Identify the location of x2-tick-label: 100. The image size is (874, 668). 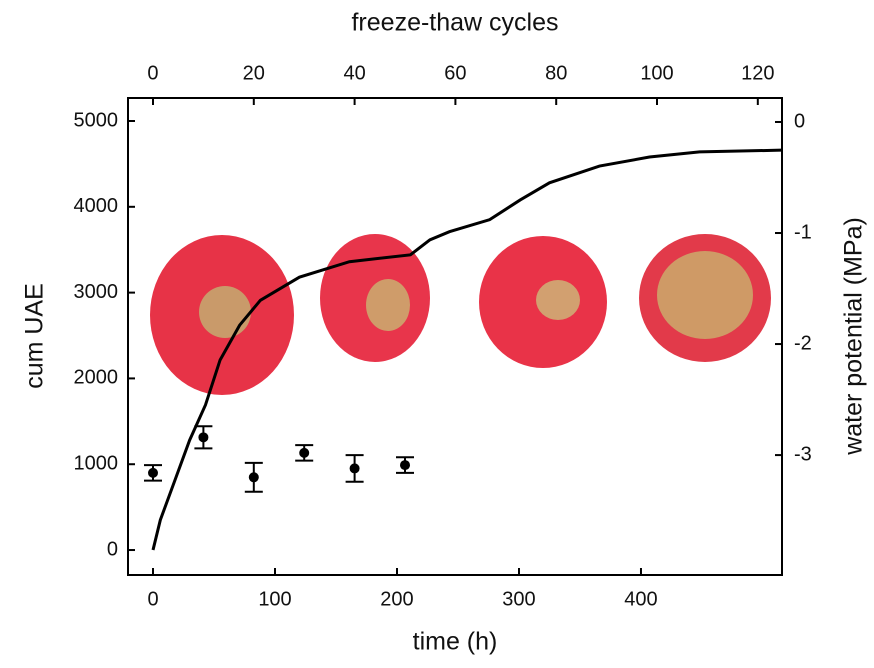
(656, 73).